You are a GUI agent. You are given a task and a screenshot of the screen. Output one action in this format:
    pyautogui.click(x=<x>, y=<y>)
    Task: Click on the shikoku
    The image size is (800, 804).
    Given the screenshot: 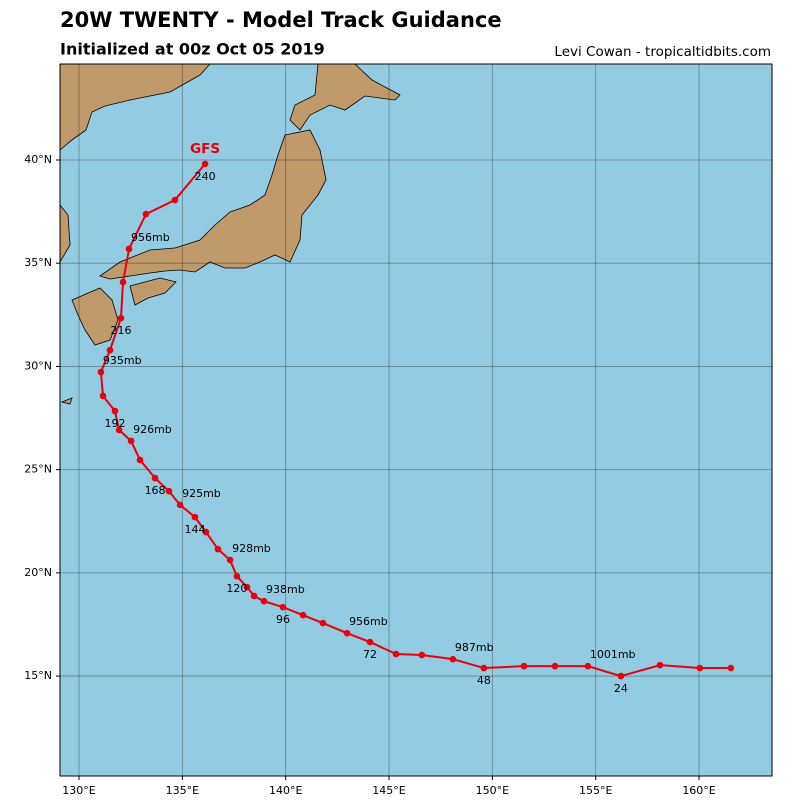 What is the action you would take?
    pyautogui.click(x=153, y=291)
    